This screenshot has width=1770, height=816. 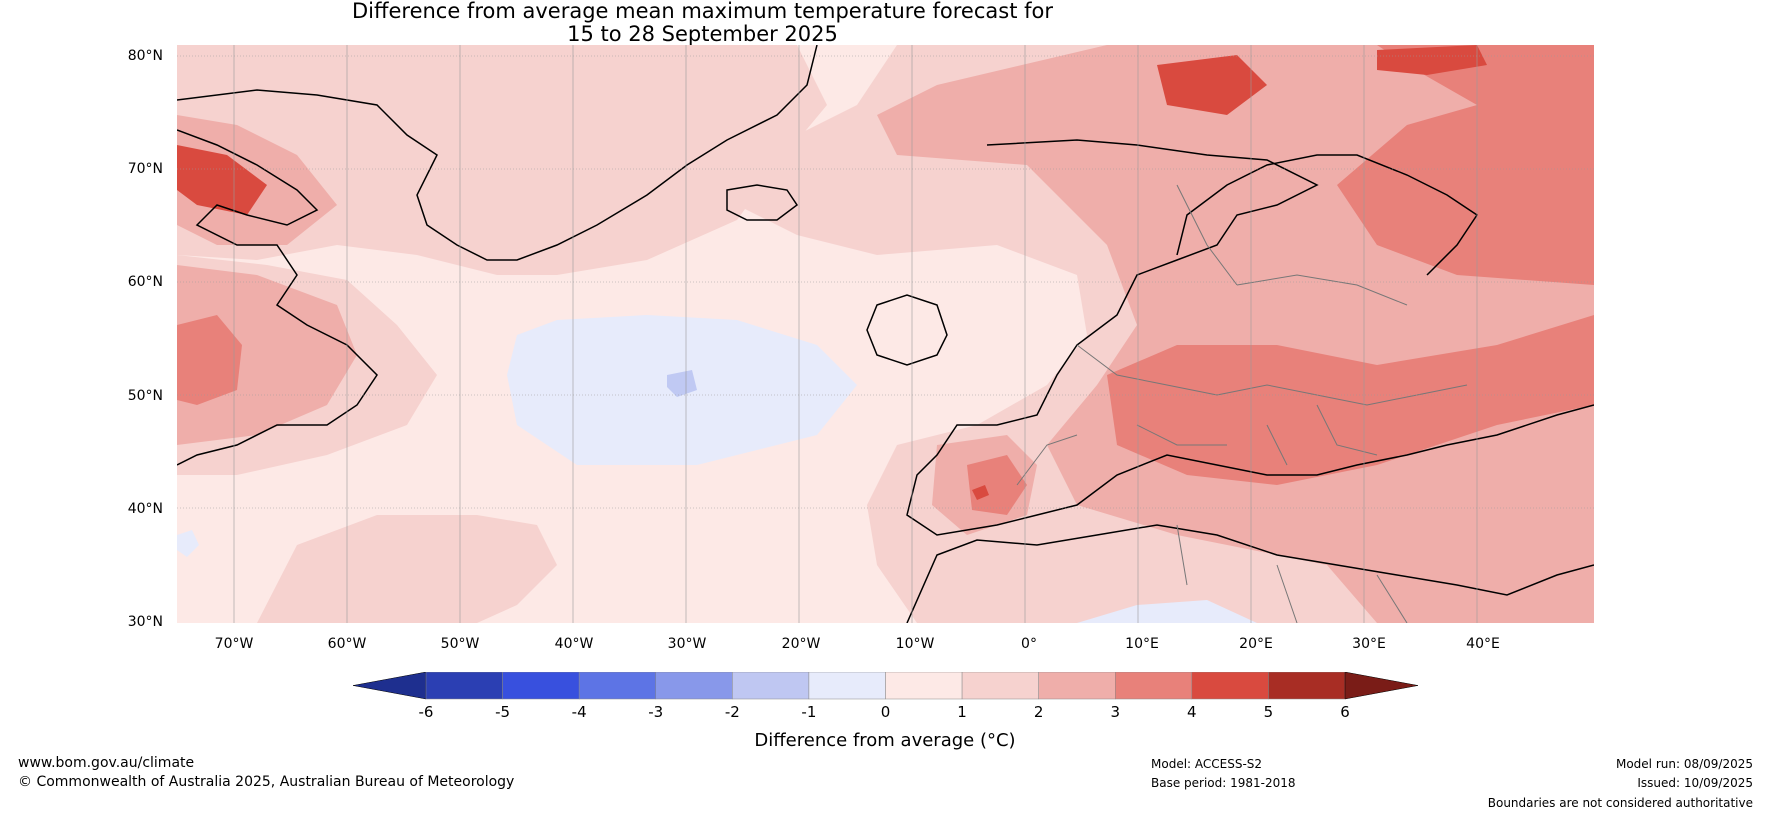 I want to click on anomaly-4-5-spain, so click(x=980, y=492).